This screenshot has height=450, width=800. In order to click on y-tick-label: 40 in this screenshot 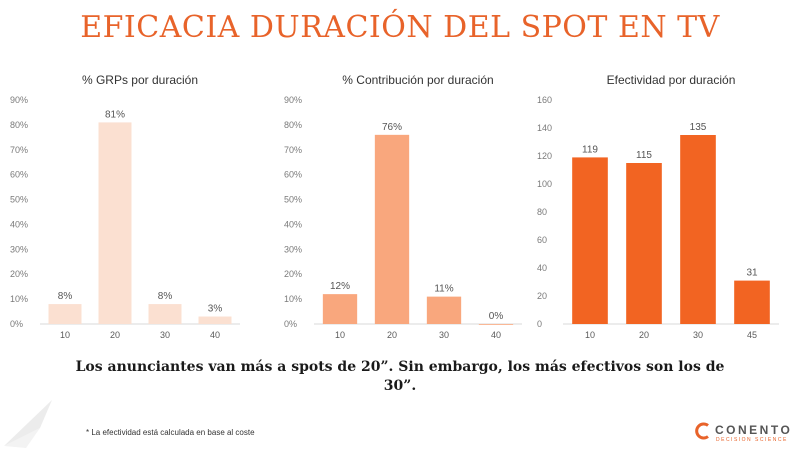, I will do `click(542, 268)`.